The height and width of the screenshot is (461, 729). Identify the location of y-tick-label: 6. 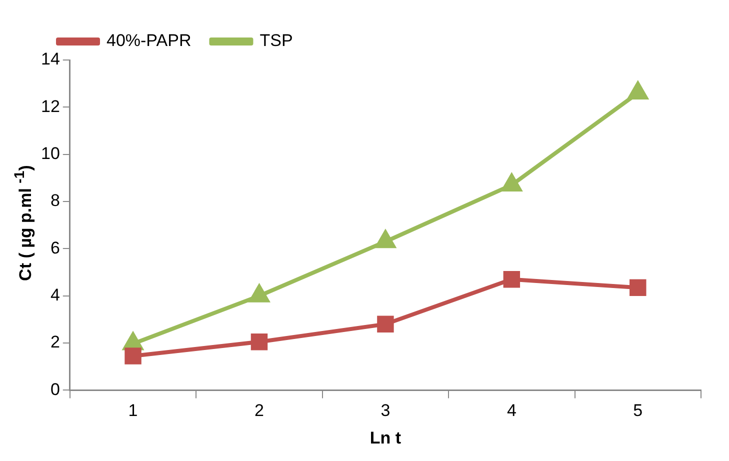
(55, 248).